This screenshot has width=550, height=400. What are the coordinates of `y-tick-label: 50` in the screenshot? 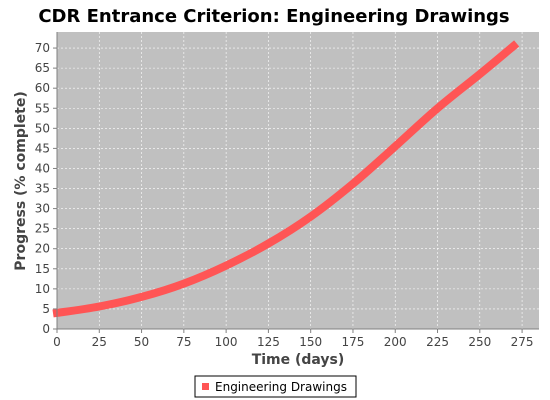 It's located at (42, 128).